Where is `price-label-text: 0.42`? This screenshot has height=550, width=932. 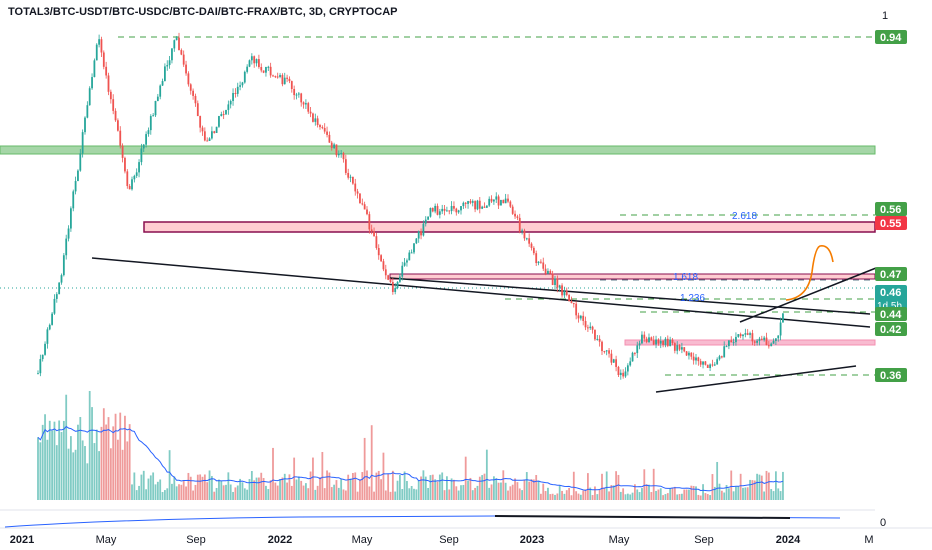
price-label-text: 0.42 is located at coordinates (890, 330).